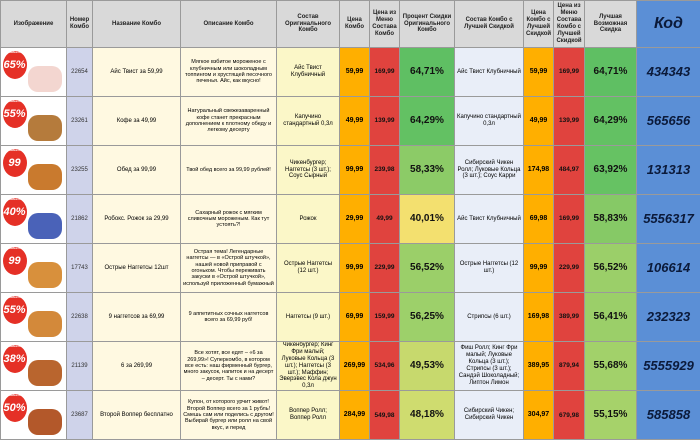  What do you see at coordinates (489, 121) in the screenshot?
I see `best-contents: Капучино стандартный 0,3л` at bounding box center [489, 121].